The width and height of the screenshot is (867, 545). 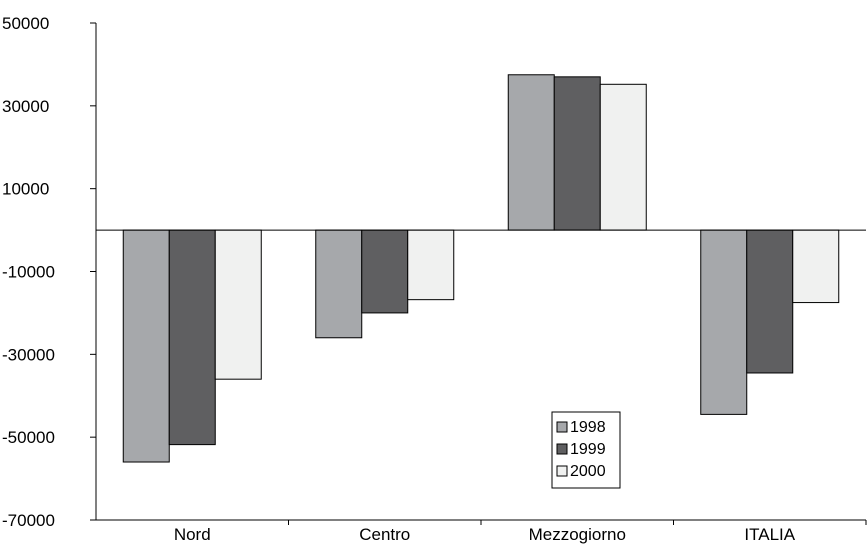 I want to click on bar-2000-nord, so click(x=238, y=304).